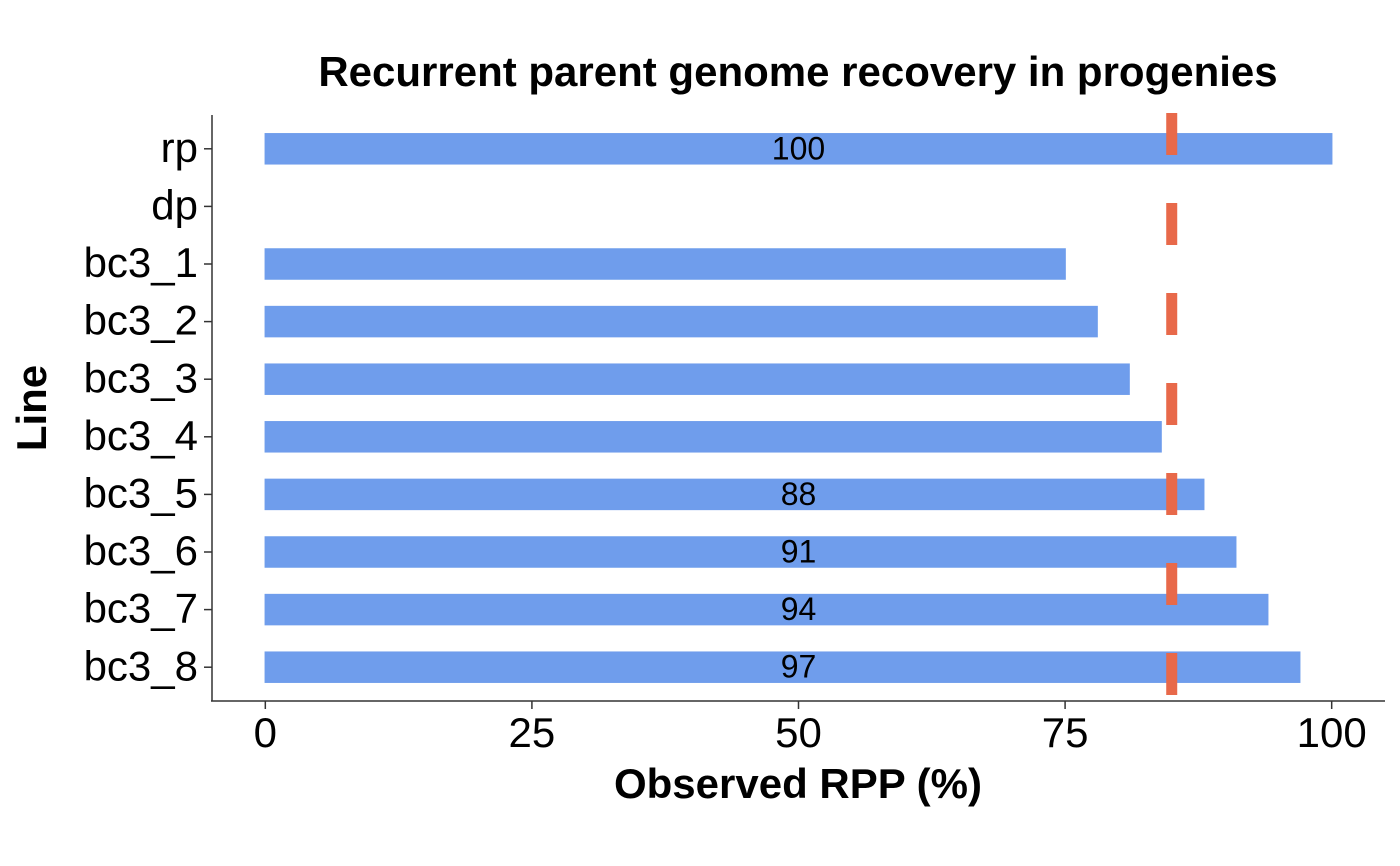 This screenshot has height=866, width=1400. What do you see at coordinates (141, 608) in the screenshot?
I see `y-tick-label: bc3_7` at bounding box center [141, 608].